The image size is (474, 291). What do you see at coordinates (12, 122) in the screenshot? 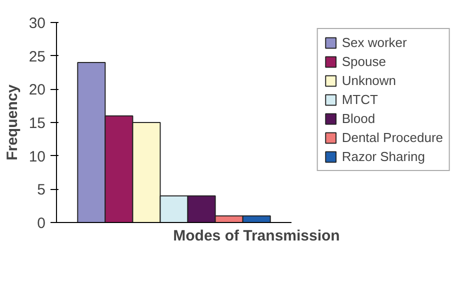
I see `y-axis-title: Frequency` at bounding box center [12, 122].